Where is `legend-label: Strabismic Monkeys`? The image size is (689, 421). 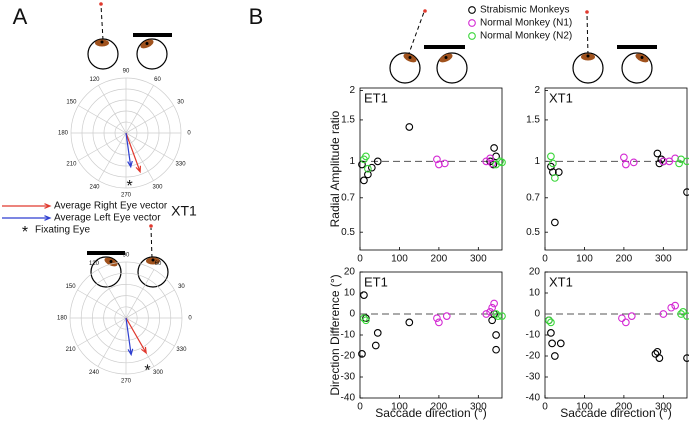 legend-label: Strabismic Monkeys is located at coordinates (524, 10).